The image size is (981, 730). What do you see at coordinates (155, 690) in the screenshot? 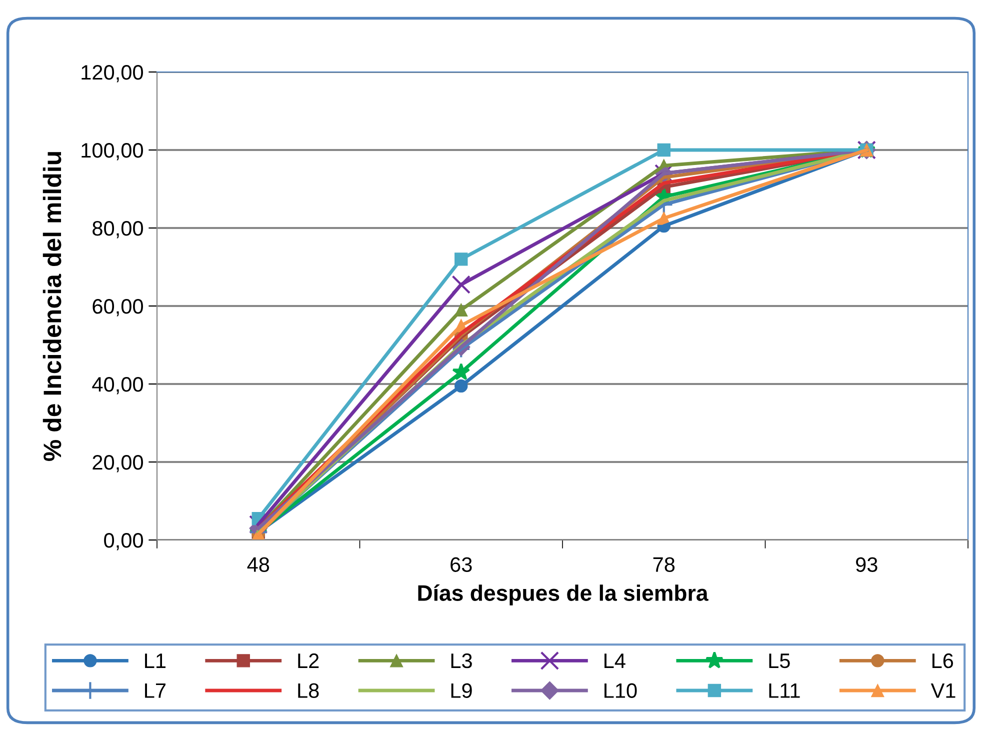
I see `legend-label: L7` at bounding box center [155, 690].